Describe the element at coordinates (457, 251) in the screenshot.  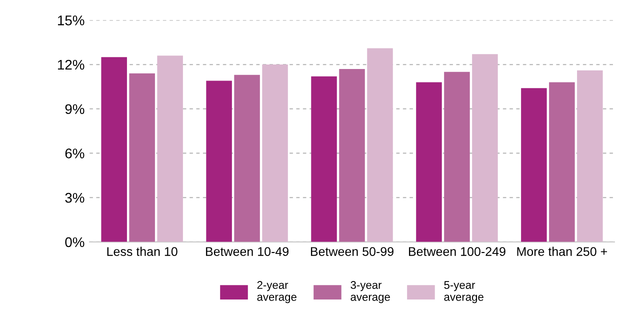
I see `x-tick-label: Between 100-249` at that location.